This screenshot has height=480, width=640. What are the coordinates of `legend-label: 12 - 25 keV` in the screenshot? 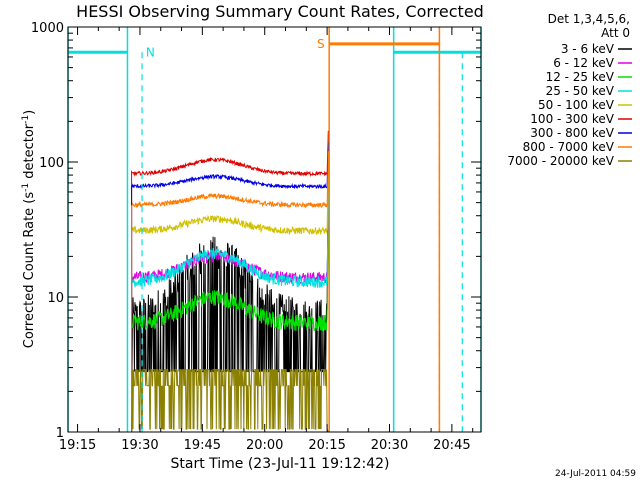 It's located at (580, 77).